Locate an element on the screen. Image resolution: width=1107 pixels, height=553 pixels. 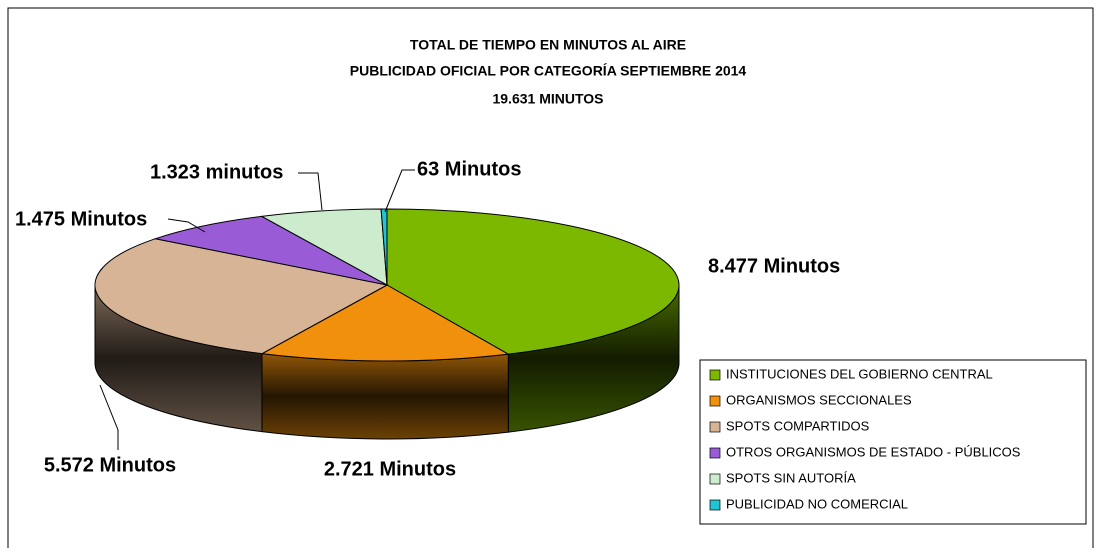
legend-label: SPOTS SIN AUTORÍA is located at coordinates (791, 477).